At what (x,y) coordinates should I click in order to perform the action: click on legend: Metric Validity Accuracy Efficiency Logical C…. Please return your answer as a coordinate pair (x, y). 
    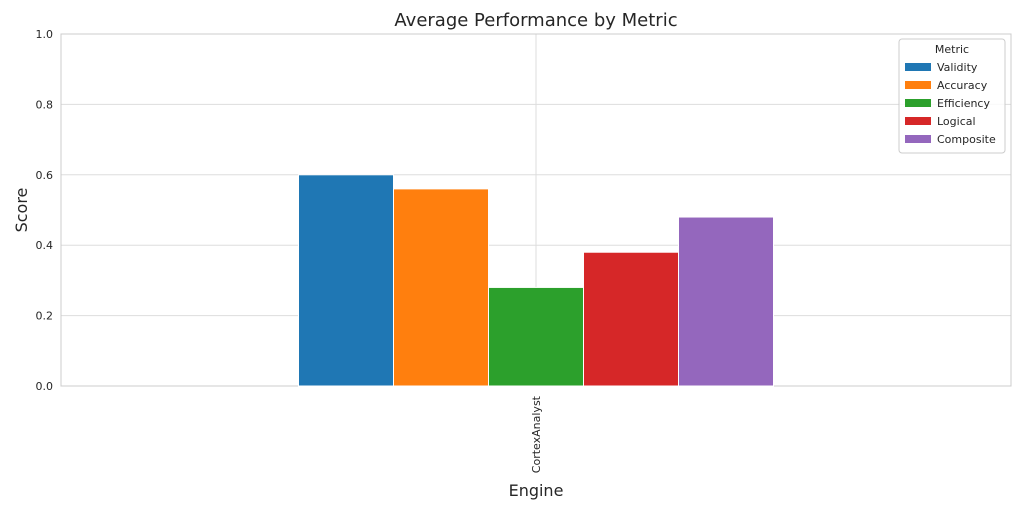
    Looking at the image, I should click on (952, 96).